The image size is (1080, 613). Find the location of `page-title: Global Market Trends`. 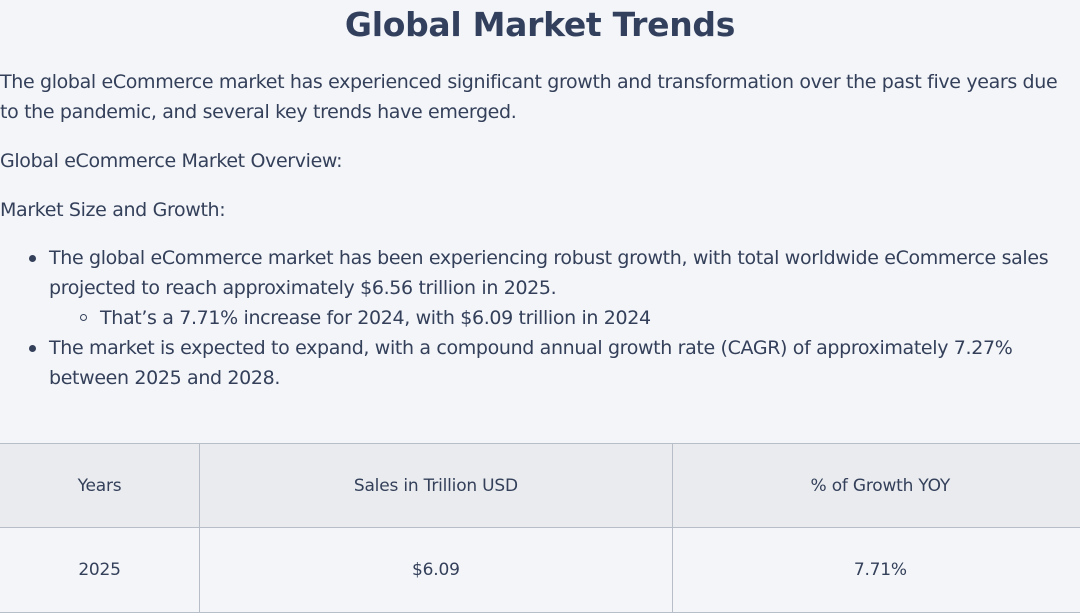

page-title: Global Market Trends is located at coordinates (540, 24).